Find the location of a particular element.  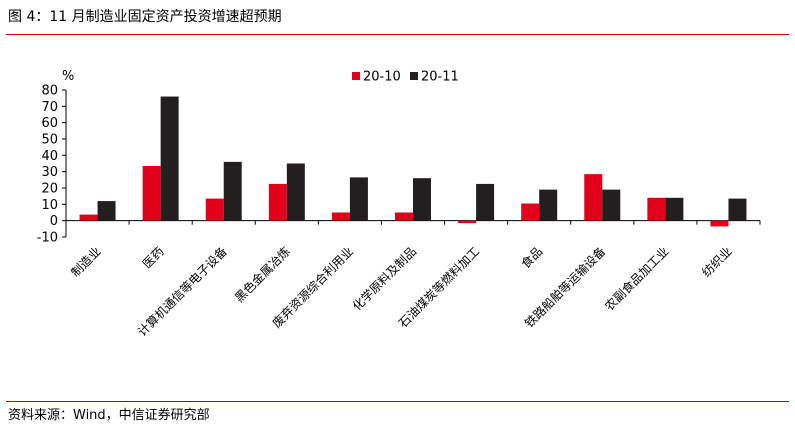

figure-title: 图 4：11 月制造业固定资产投资增速超预期 is located at coordinates (145, 17).